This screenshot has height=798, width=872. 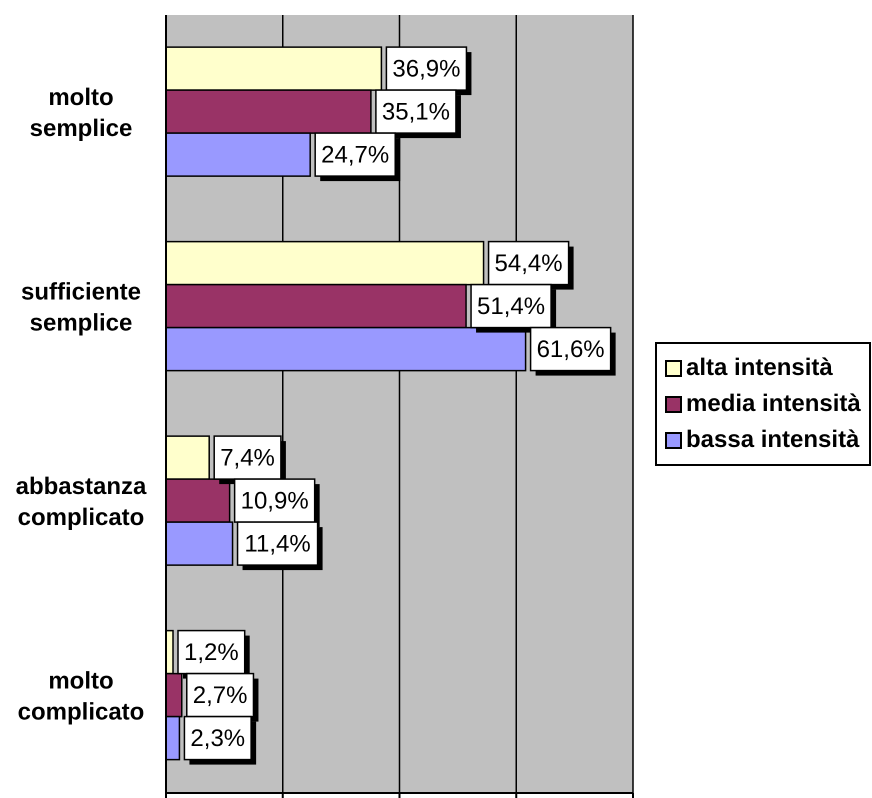 What do you see at coordinates (759, 368) in the screenshot?
I see `legend-label: alta intensità` at bounding box center [759, 368].